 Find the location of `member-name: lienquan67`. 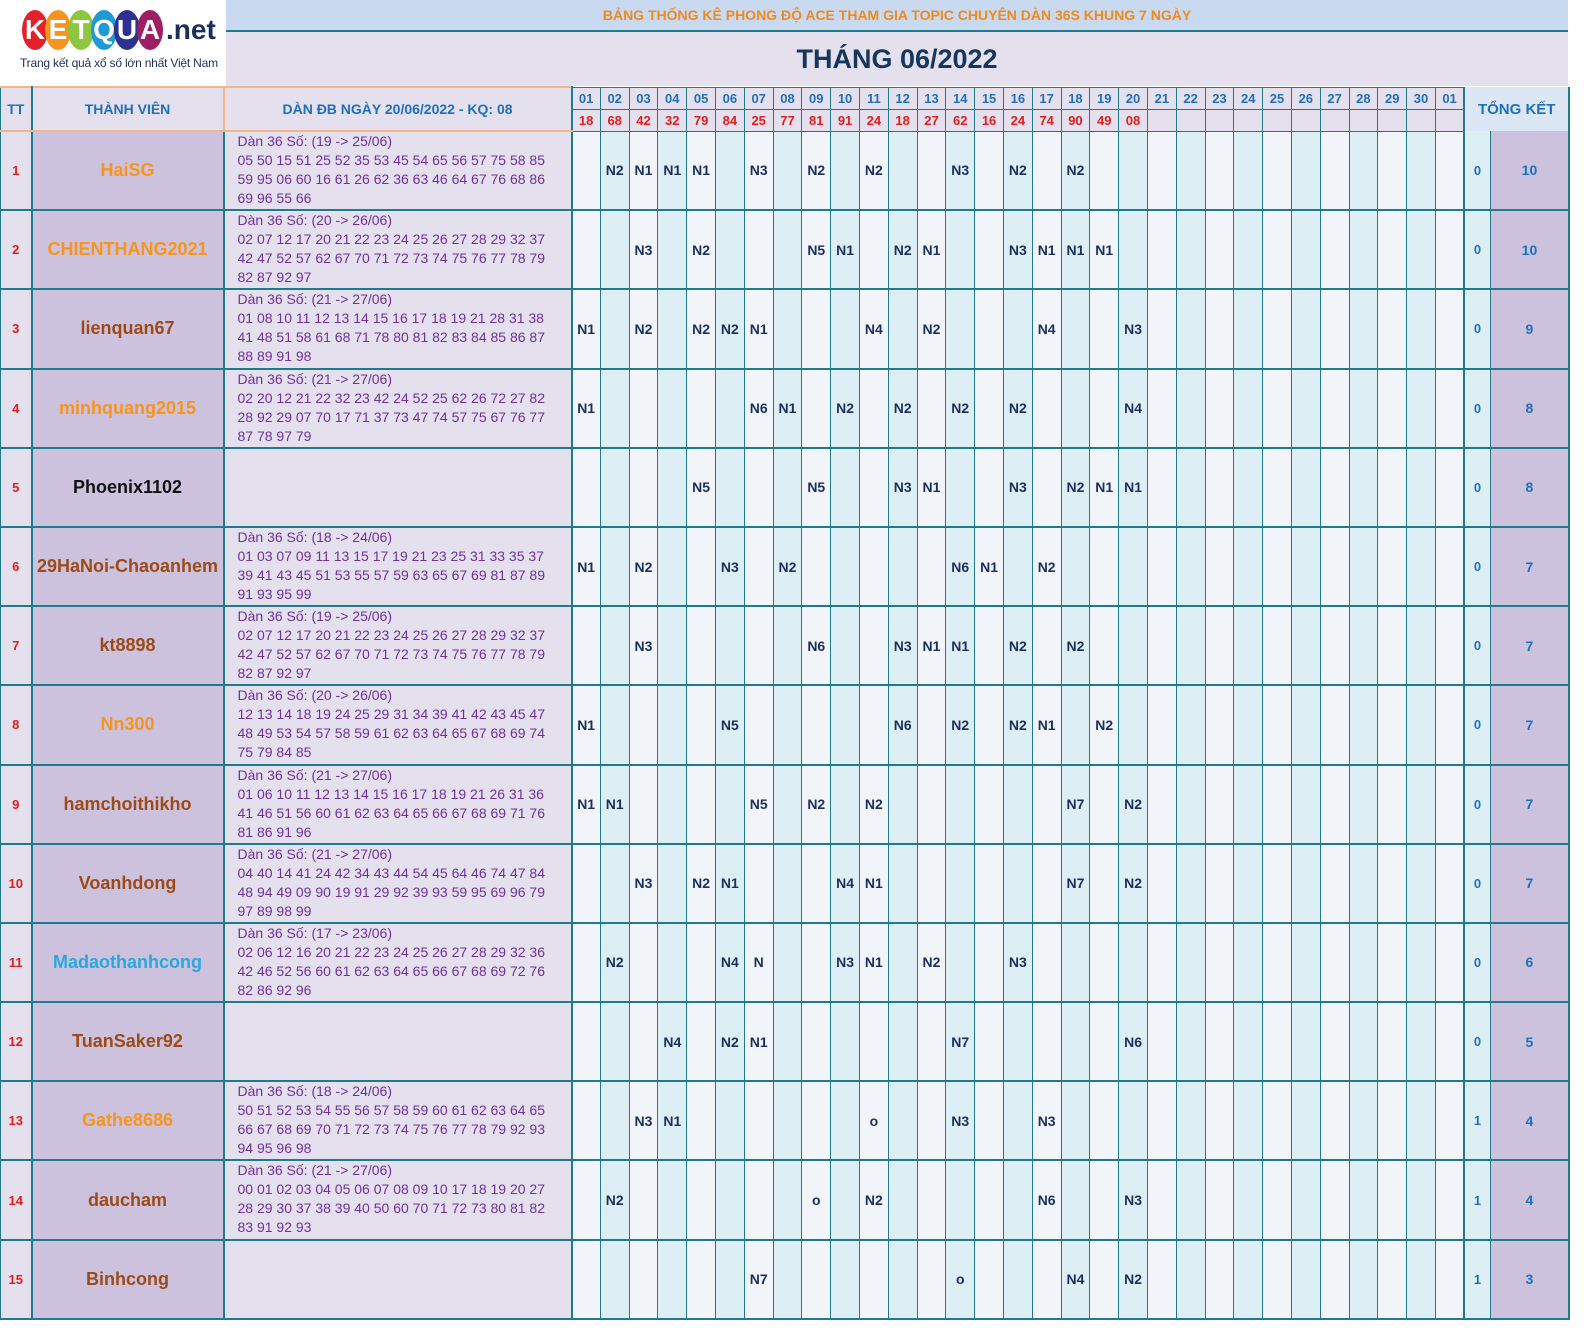

member-name: lienquan67 is located at coordinates (128, 329).